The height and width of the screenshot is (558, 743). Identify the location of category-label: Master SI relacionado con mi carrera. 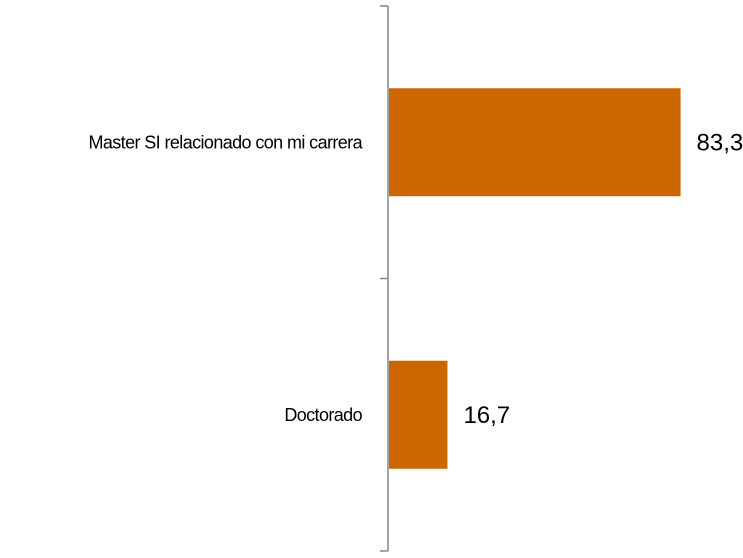
(225, 142).